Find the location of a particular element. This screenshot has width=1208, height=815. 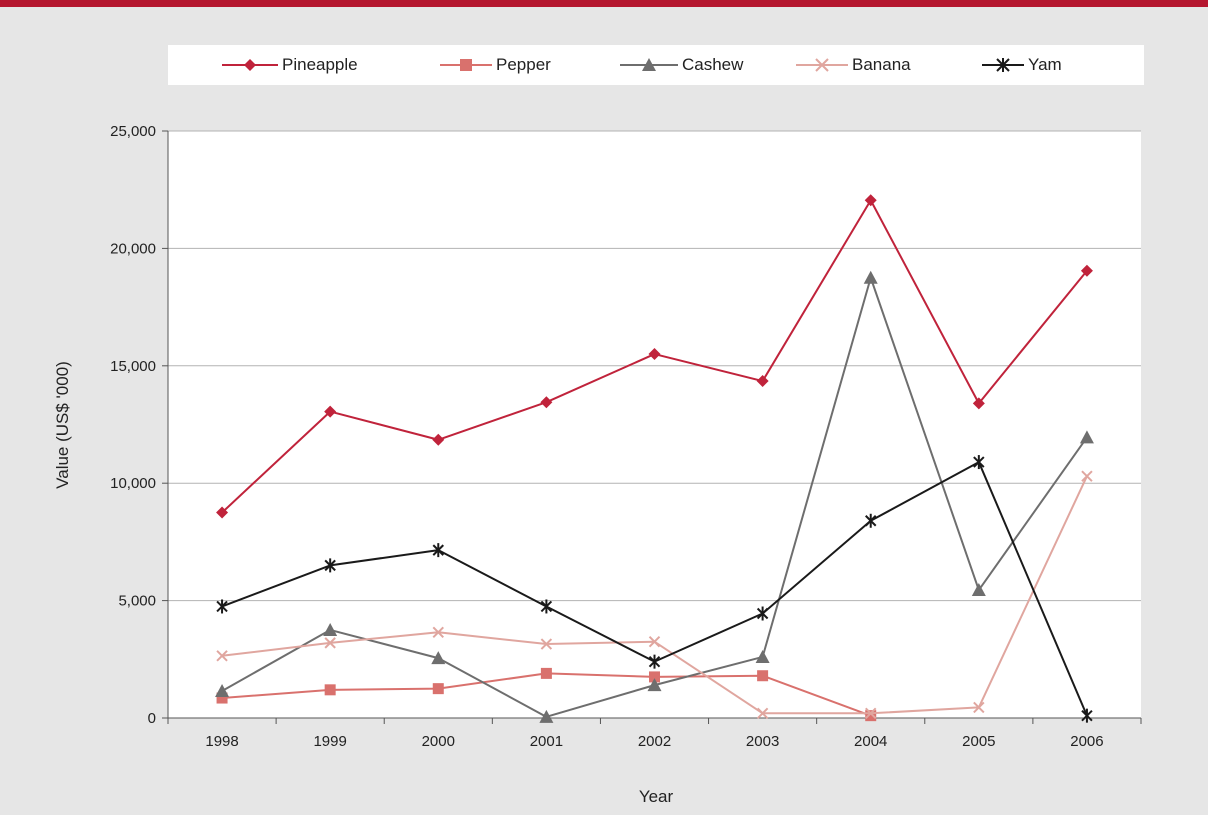

header-bar is located at coordinates (604, 3).